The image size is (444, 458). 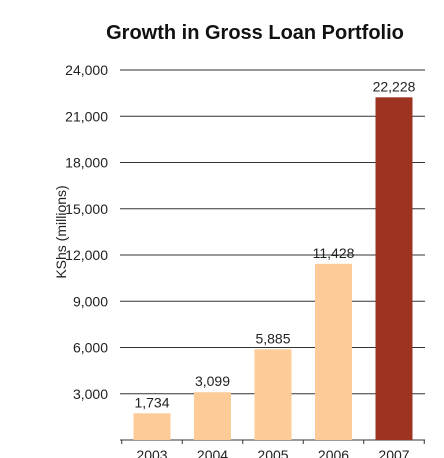 What do you see at coordinates (272, 452) in the screenshot?
I see `x-tick-label: 2005` at bounding box center [272, 452].